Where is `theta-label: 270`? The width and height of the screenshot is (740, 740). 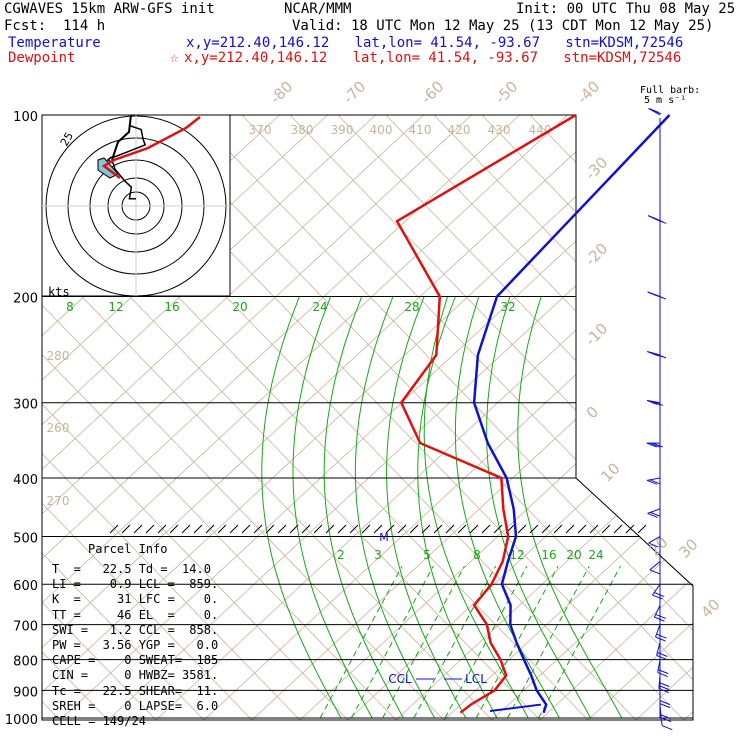
theta-label: 270 is located at coordinates (58, 501).